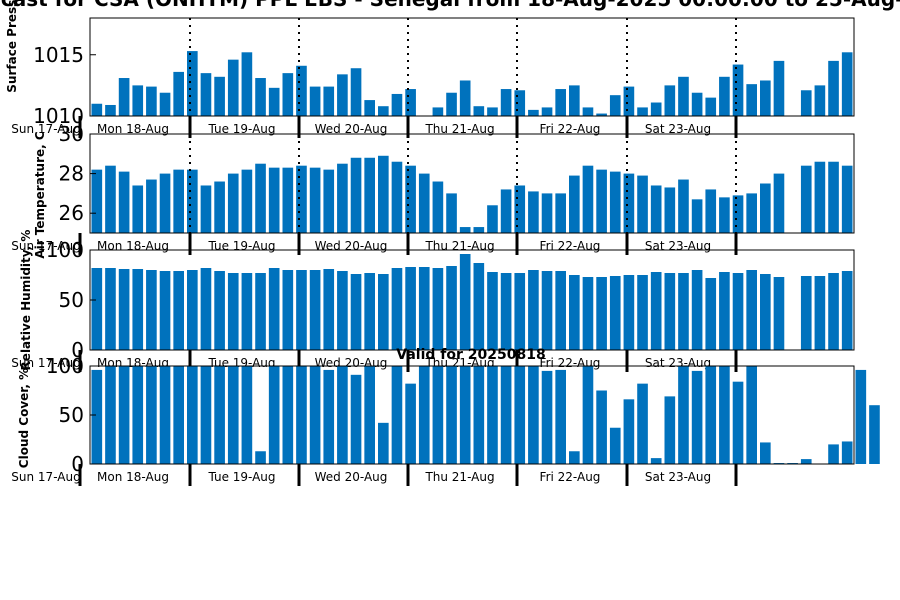 The width and height of the screenshot is (900, 600). What do you see at coordinates (472, 183) in the screenshot?
I see `axes-frame` at bounding box center [472, 183].